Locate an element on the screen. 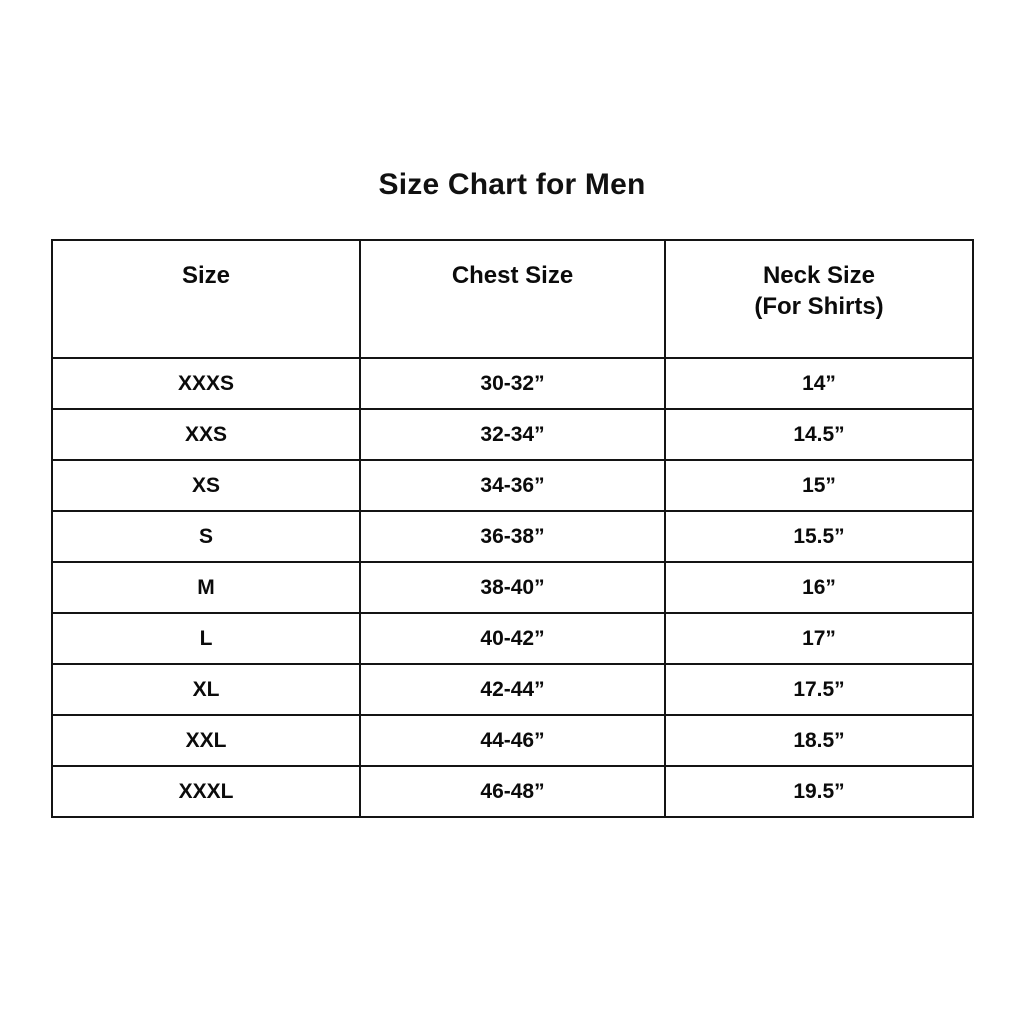 The width and height of the screenshot is (1024, 1024). cell-neck: 18.5” is located at coordinates (819, 740).